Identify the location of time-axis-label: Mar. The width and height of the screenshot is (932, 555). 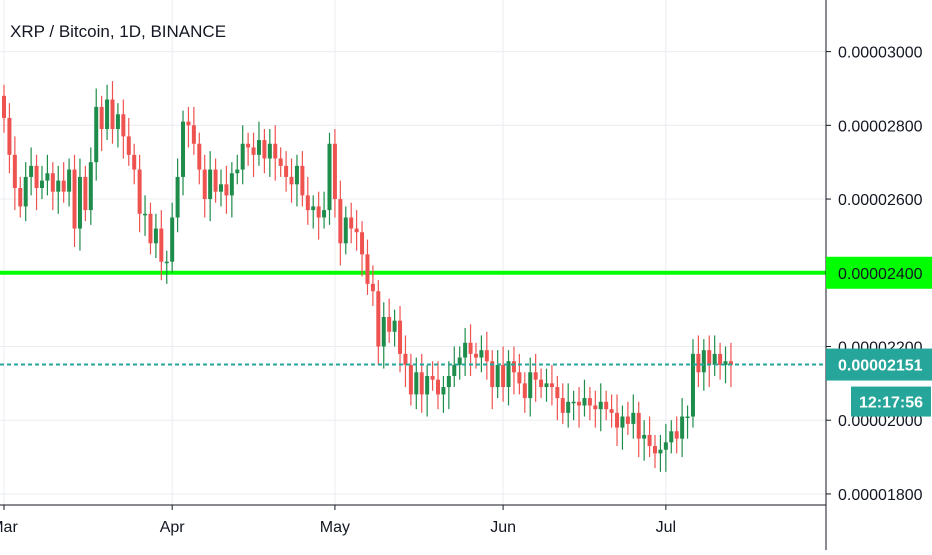
(9, 527).